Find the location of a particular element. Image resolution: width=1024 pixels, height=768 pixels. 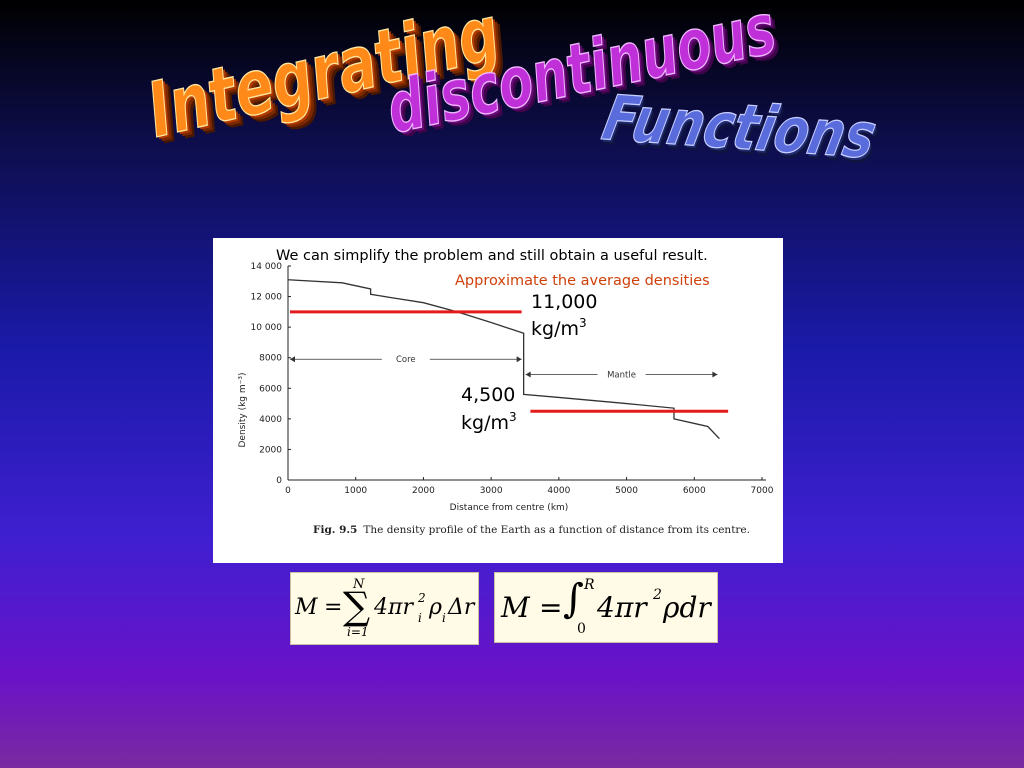

y-tick-label: 0 is located at coordinates (279, 481).